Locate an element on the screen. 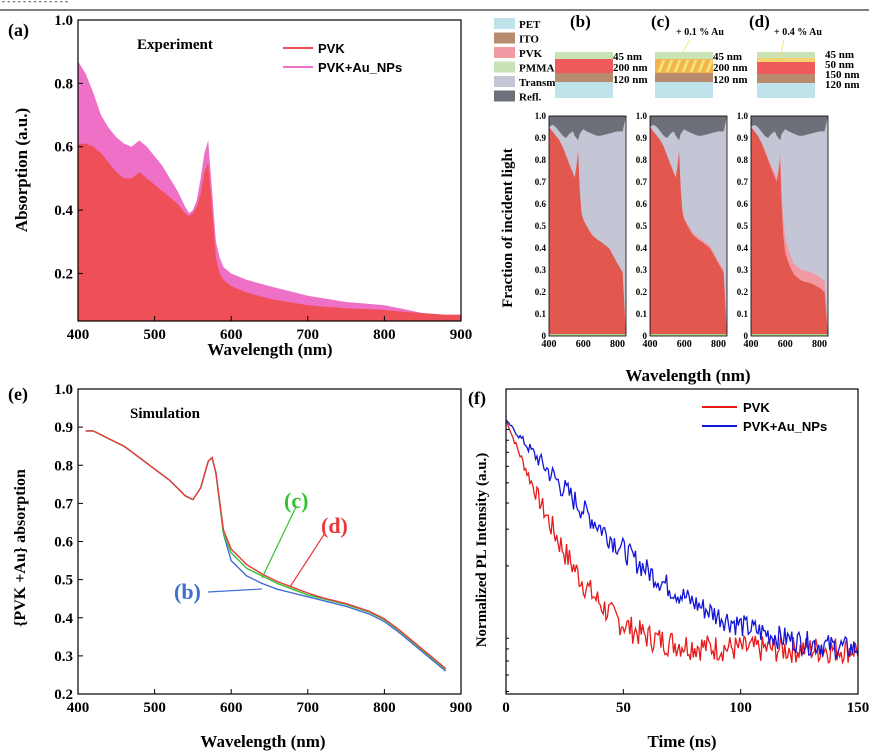 This screenshot has height=751, width=869. layer-thickness: 50 nm is located at coordinates (839, 65).